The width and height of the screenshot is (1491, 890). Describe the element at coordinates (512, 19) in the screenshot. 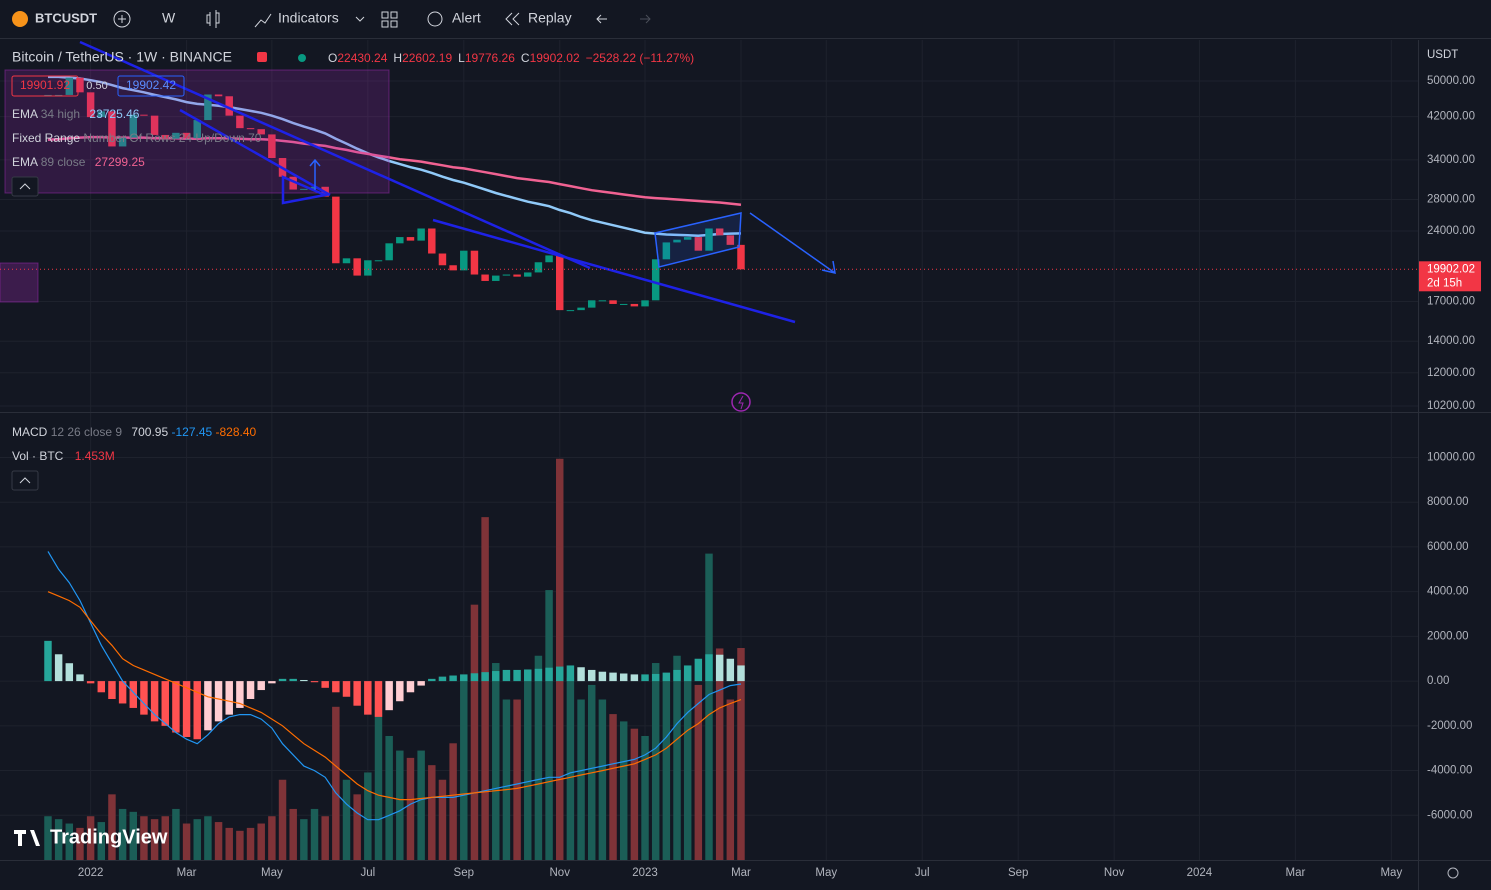

I see `replay-icon` at that location.